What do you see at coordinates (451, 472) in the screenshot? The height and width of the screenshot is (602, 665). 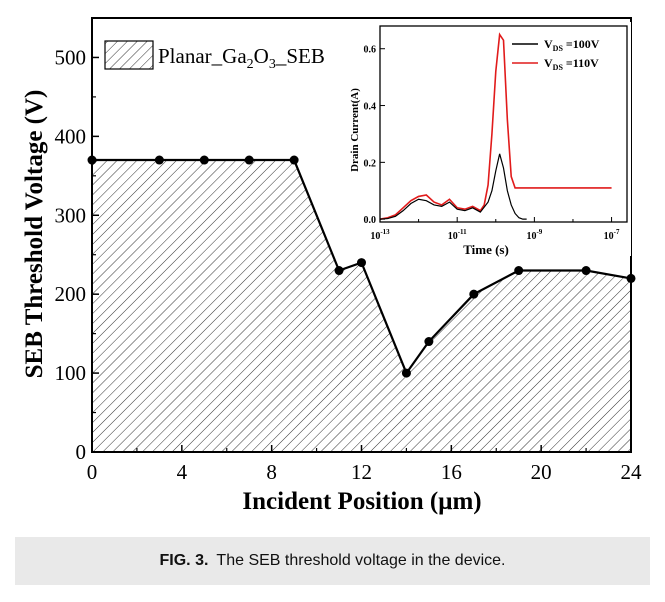 I see `x-tick-label: 16` at bounding box center [451, 472].